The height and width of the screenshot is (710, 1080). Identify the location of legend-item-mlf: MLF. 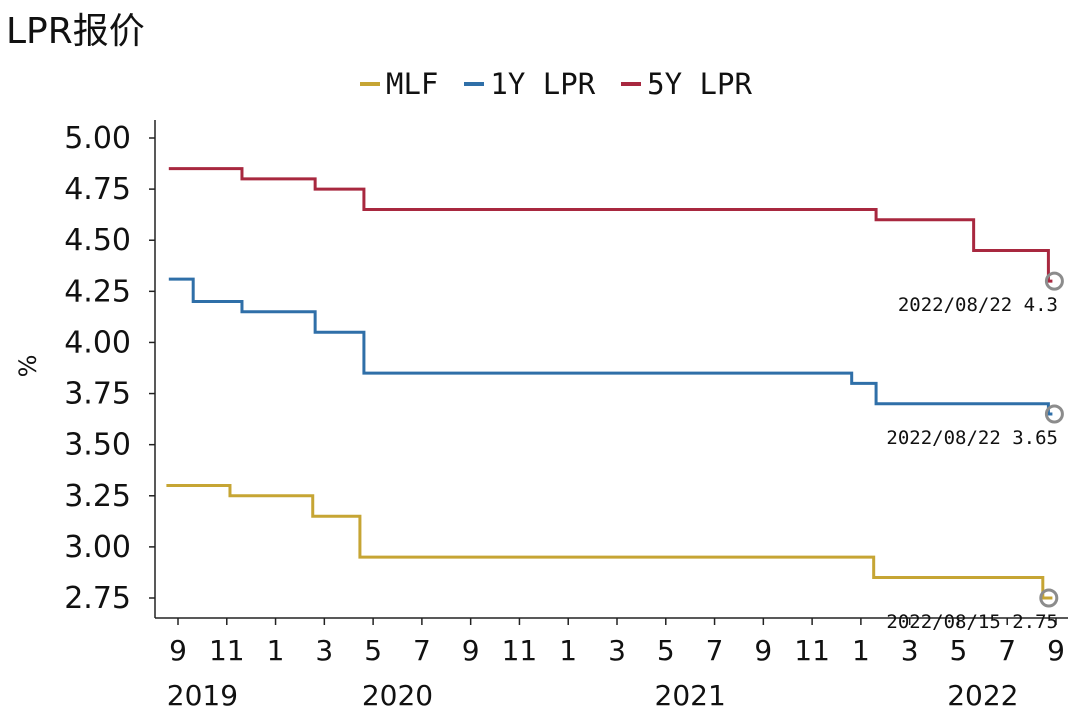
(399, 84).